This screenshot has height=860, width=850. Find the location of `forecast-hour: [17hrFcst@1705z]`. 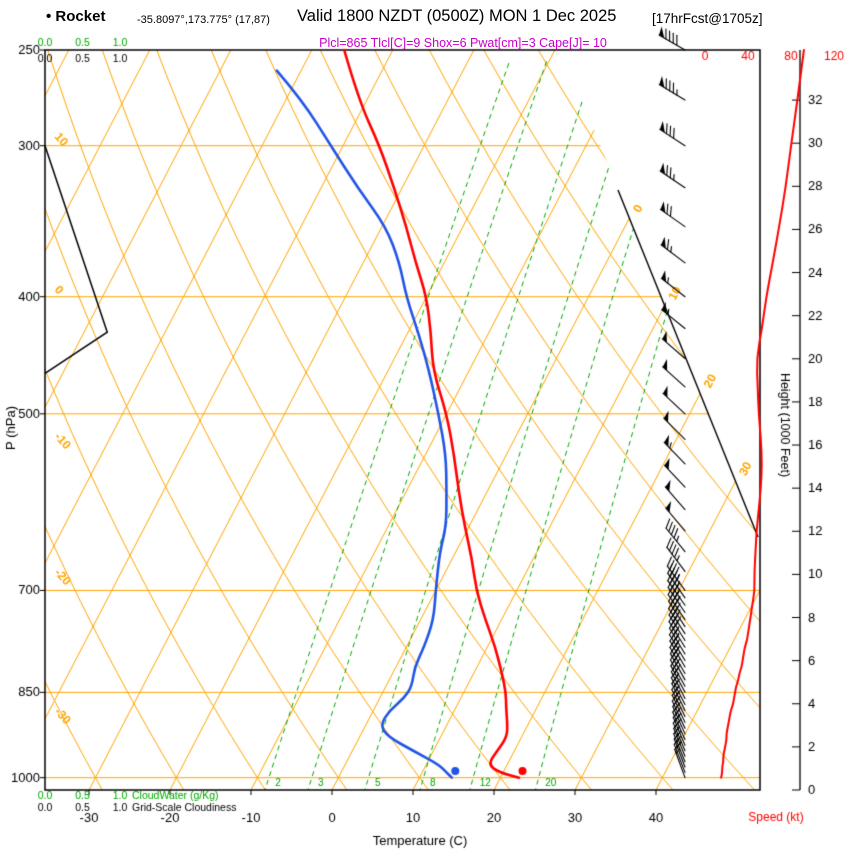

forecast-hour: [17hrFcst@1705z] is located at coordinates (707, 18).